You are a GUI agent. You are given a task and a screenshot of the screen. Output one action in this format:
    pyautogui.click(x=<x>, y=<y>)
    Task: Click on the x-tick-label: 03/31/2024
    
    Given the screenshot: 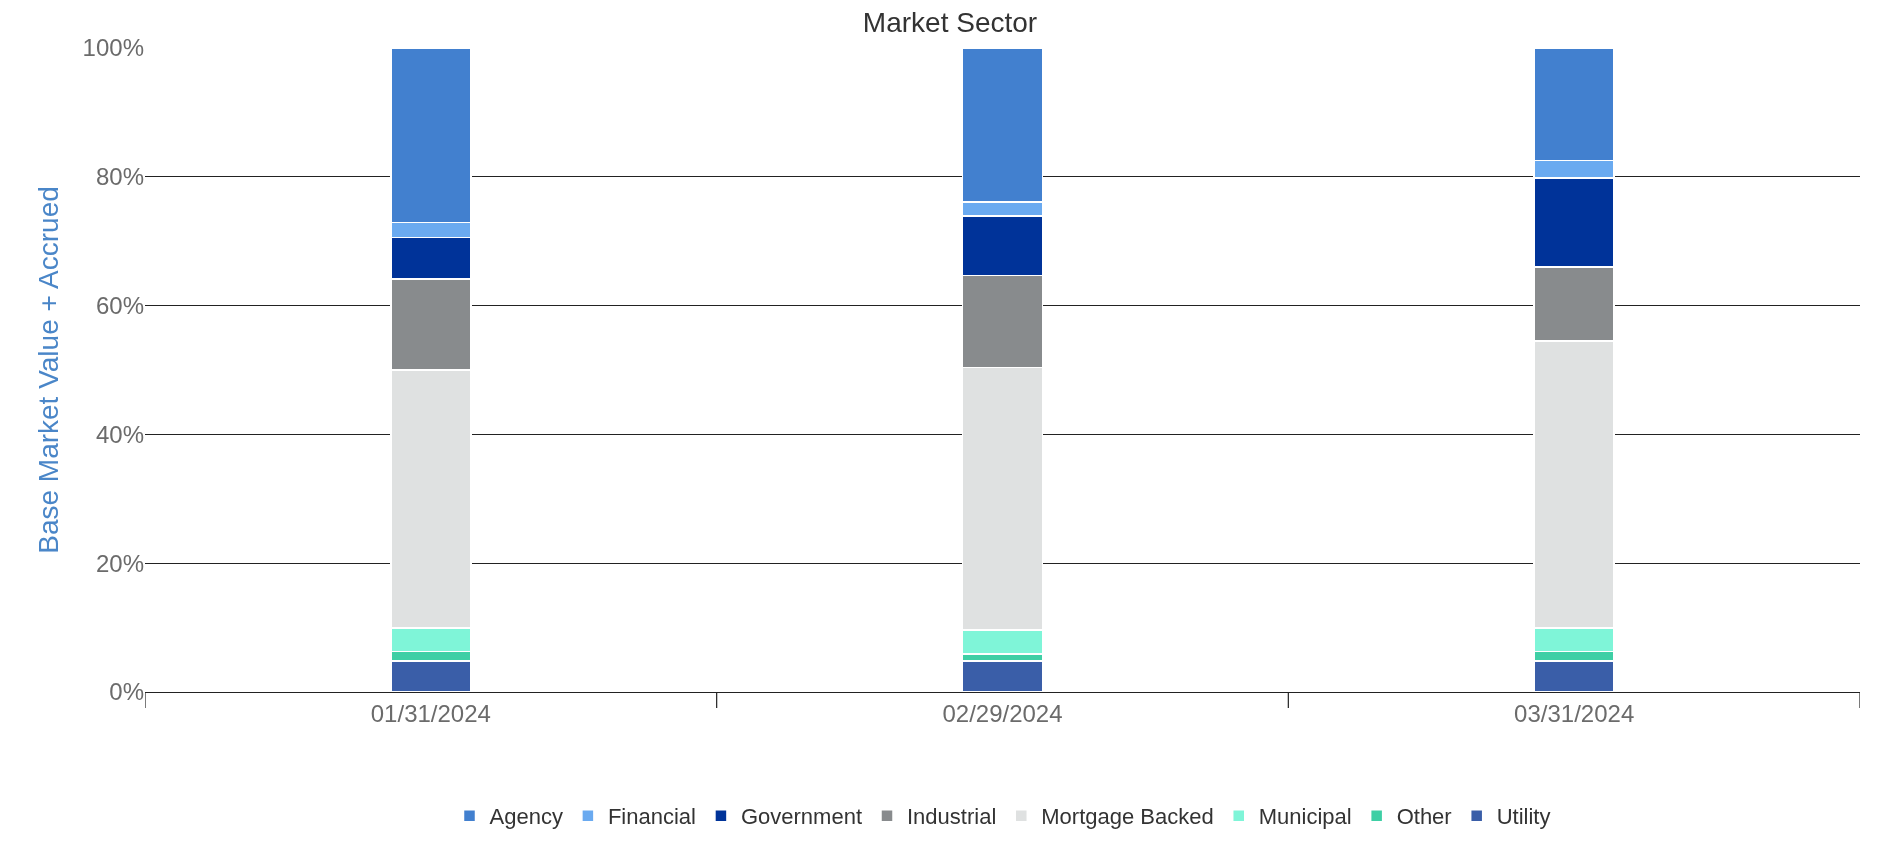 What is the action you would take?
    pyautogui.click(x=1574, y=713)
    